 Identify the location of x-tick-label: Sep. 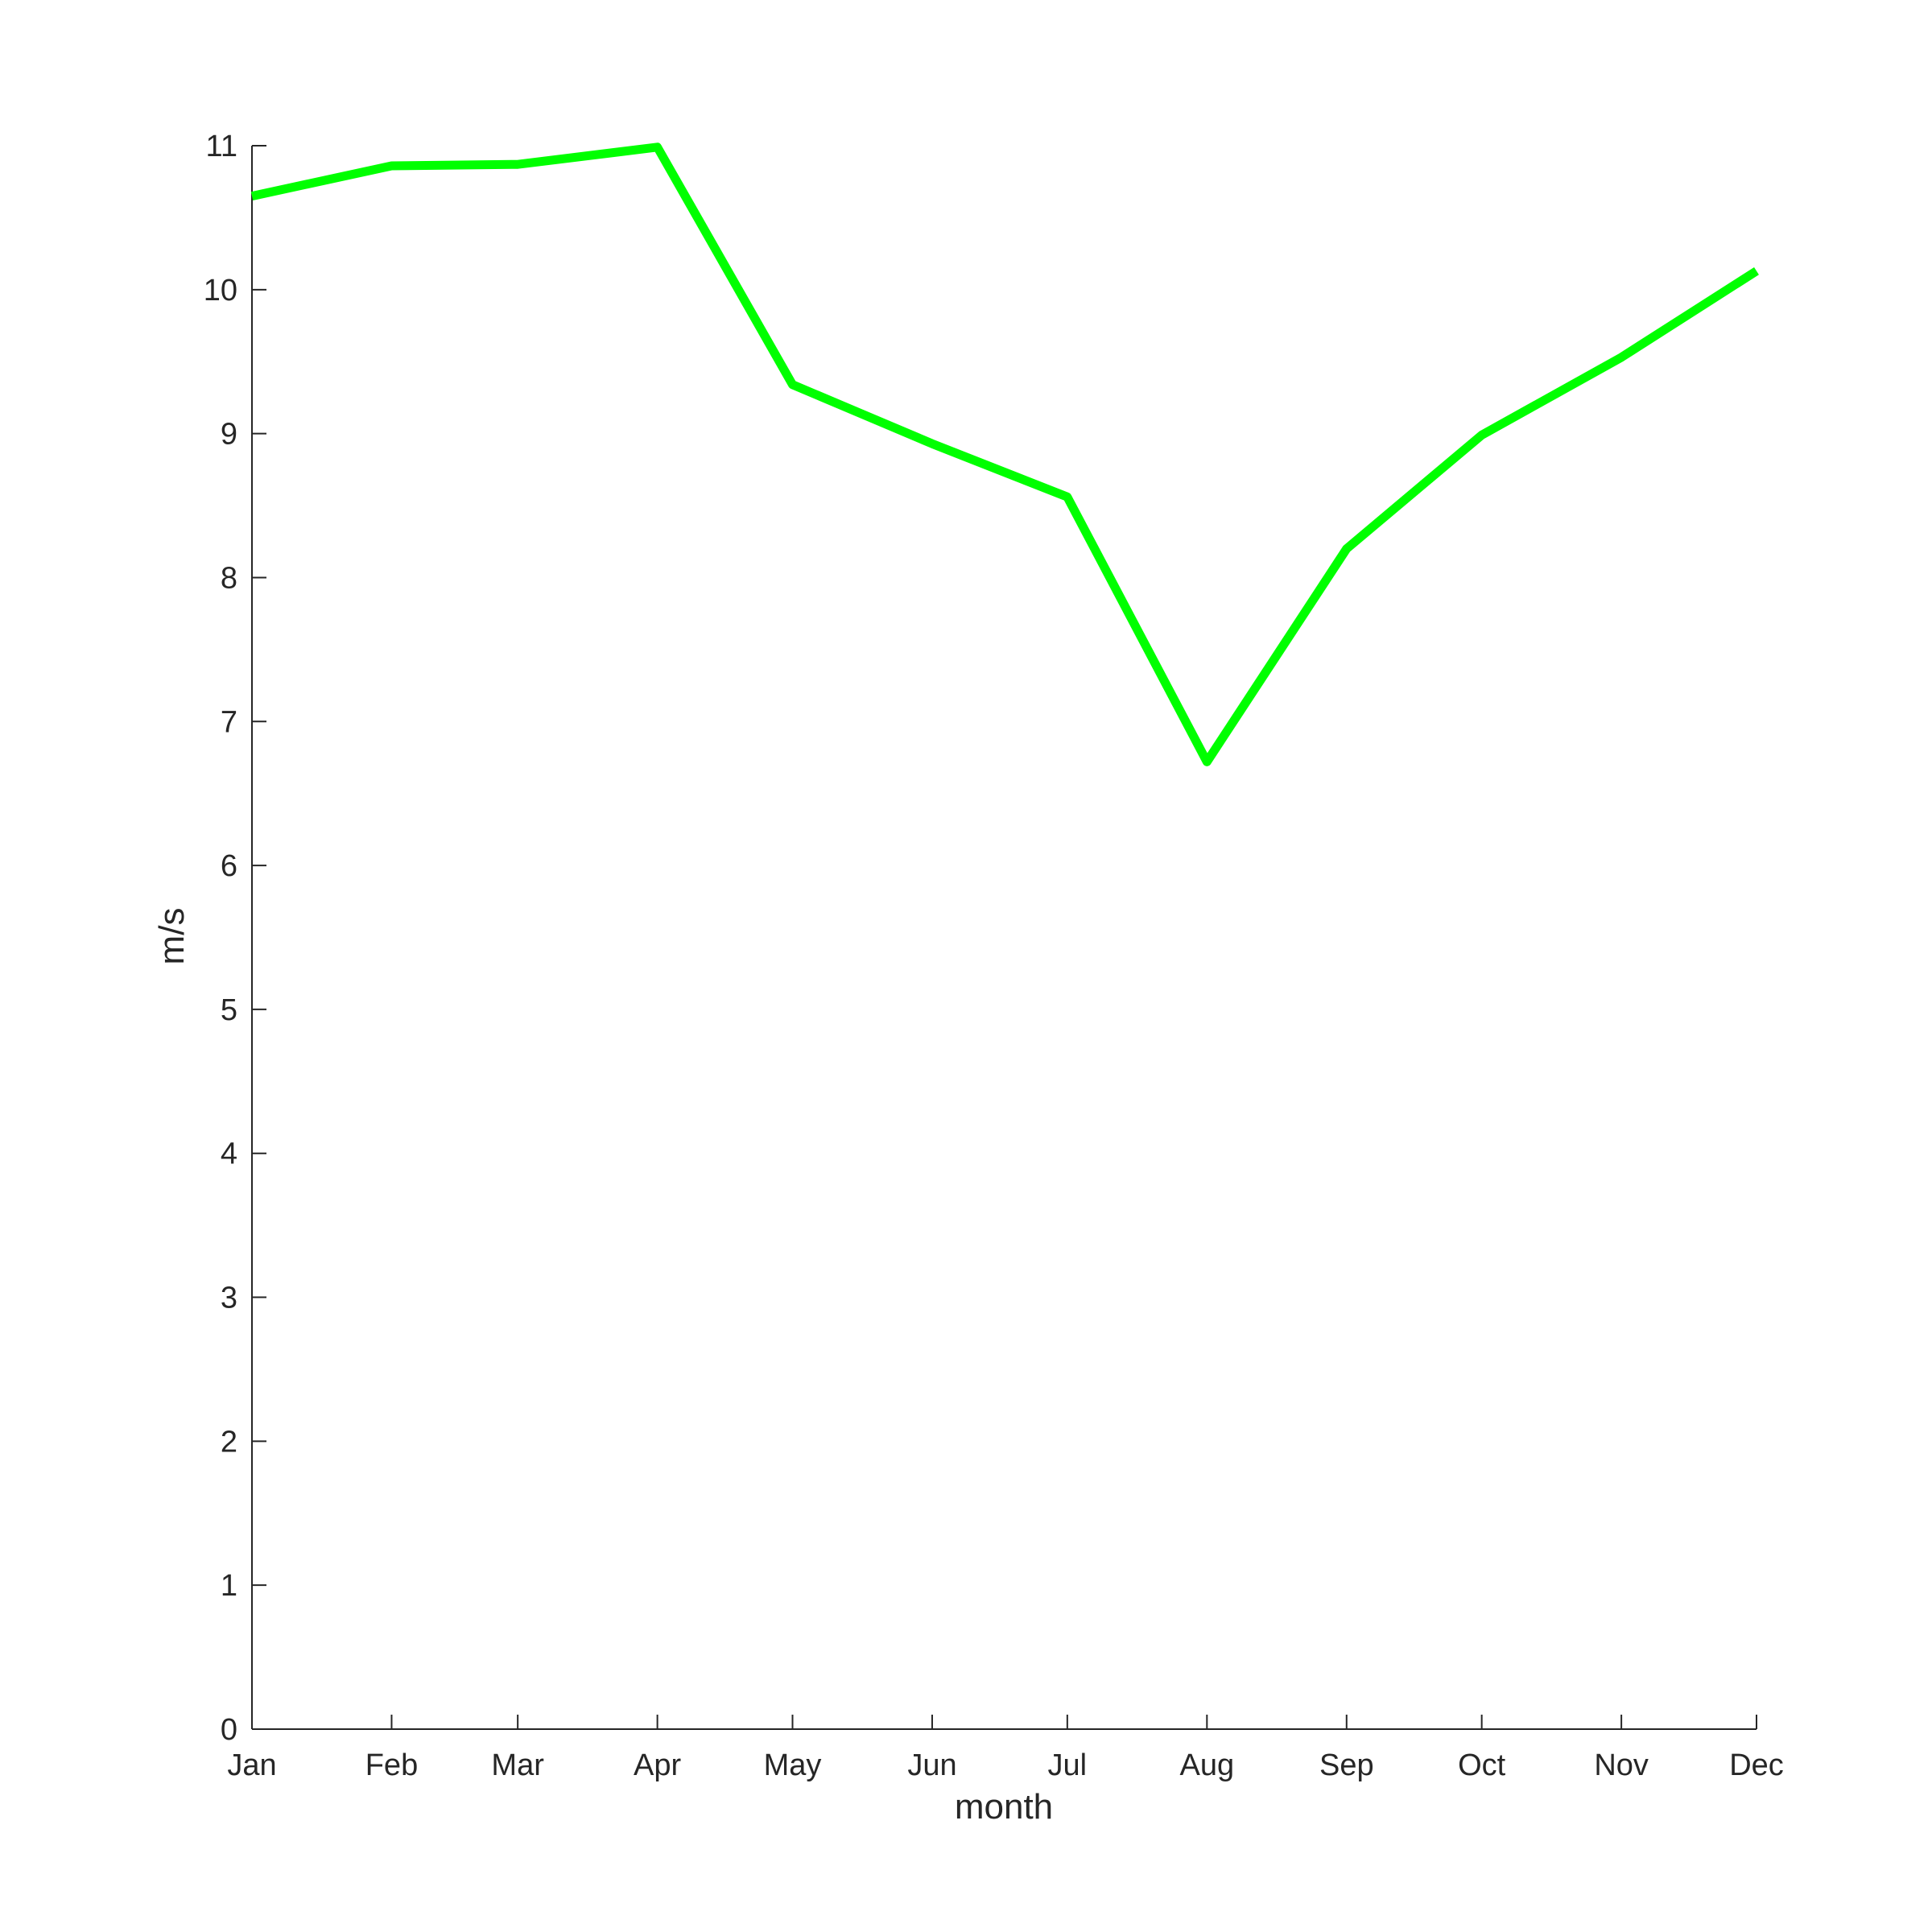
(1346, 1765).